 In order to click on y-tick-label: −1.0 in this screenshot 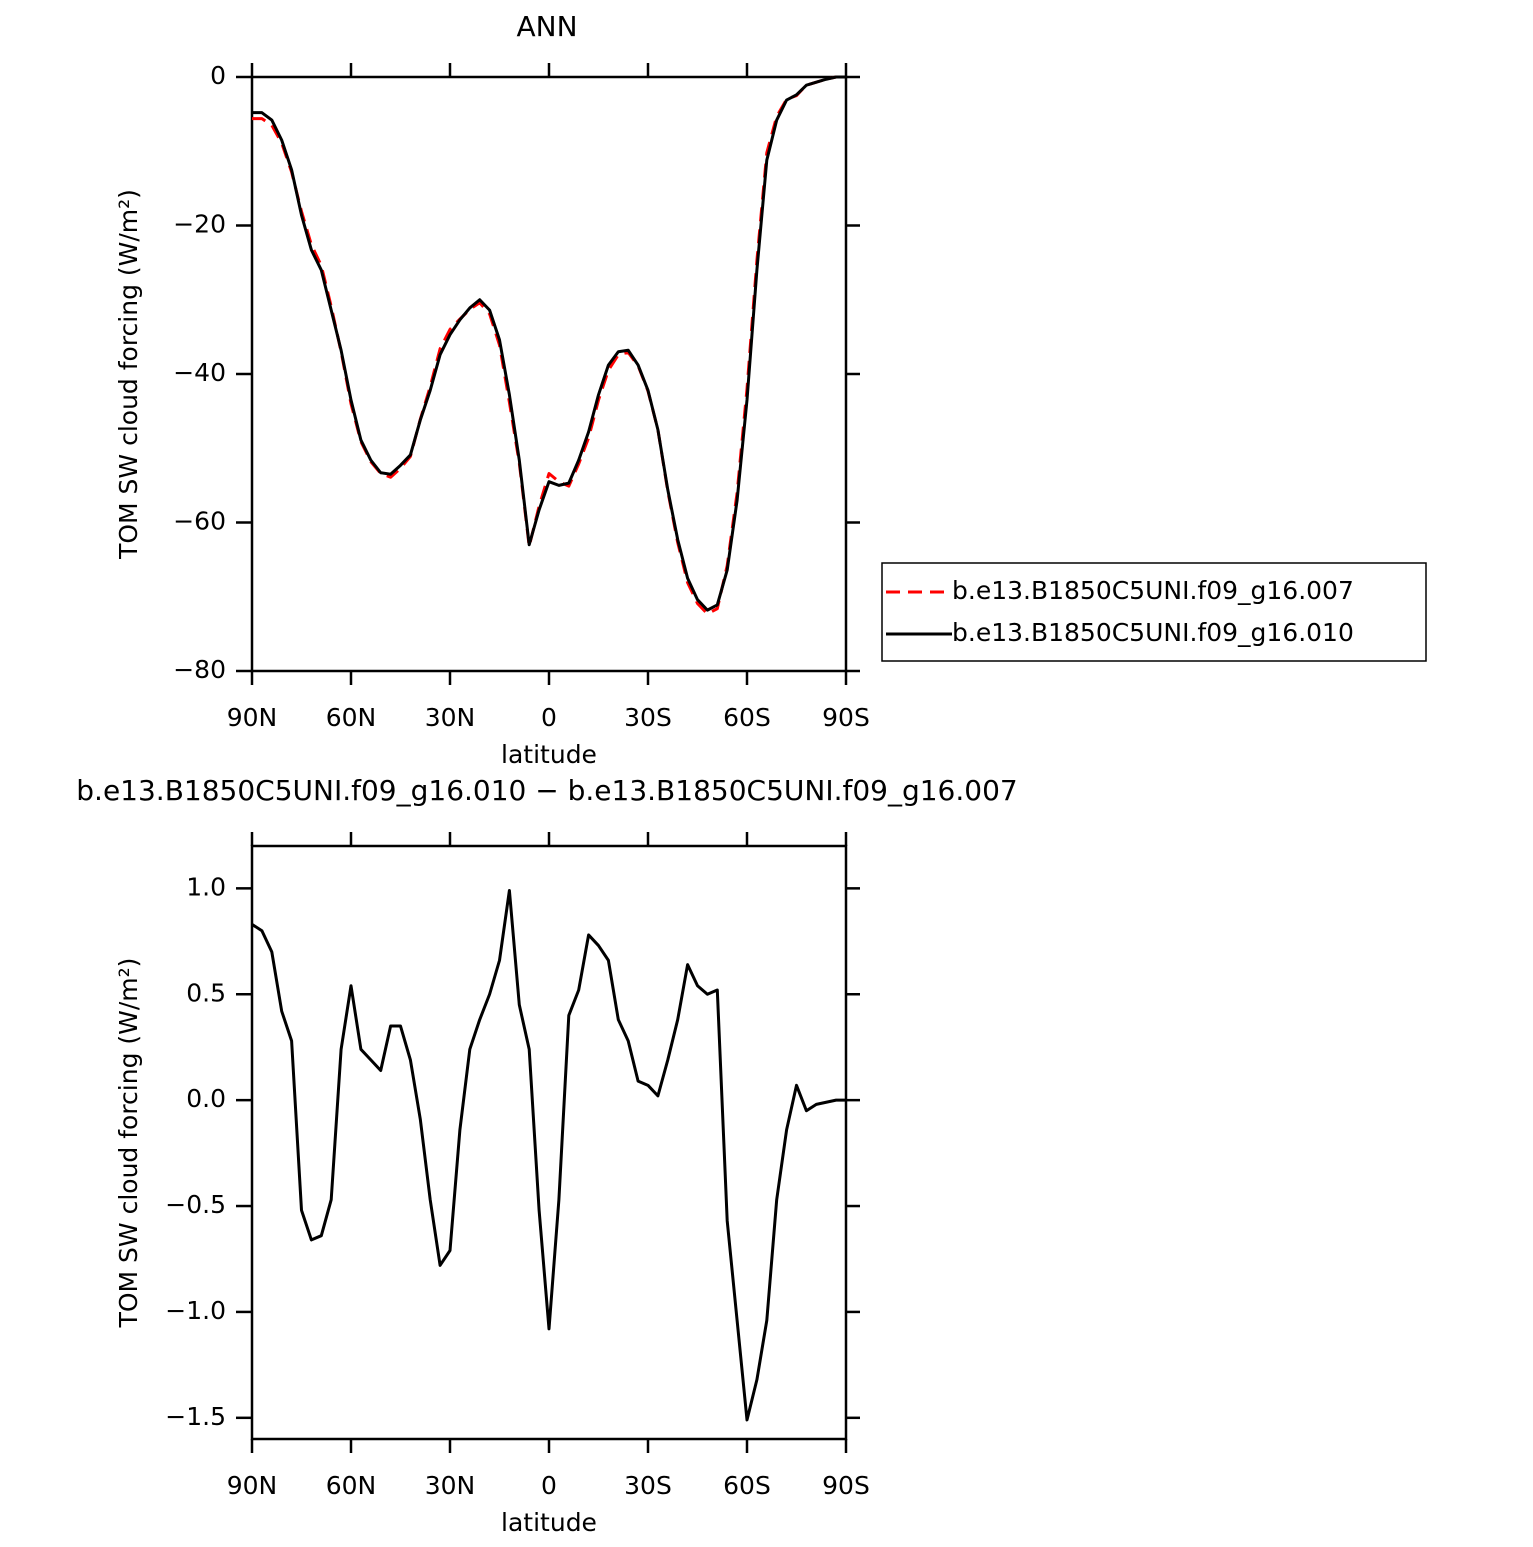, I will do `click(195, 1310)`.